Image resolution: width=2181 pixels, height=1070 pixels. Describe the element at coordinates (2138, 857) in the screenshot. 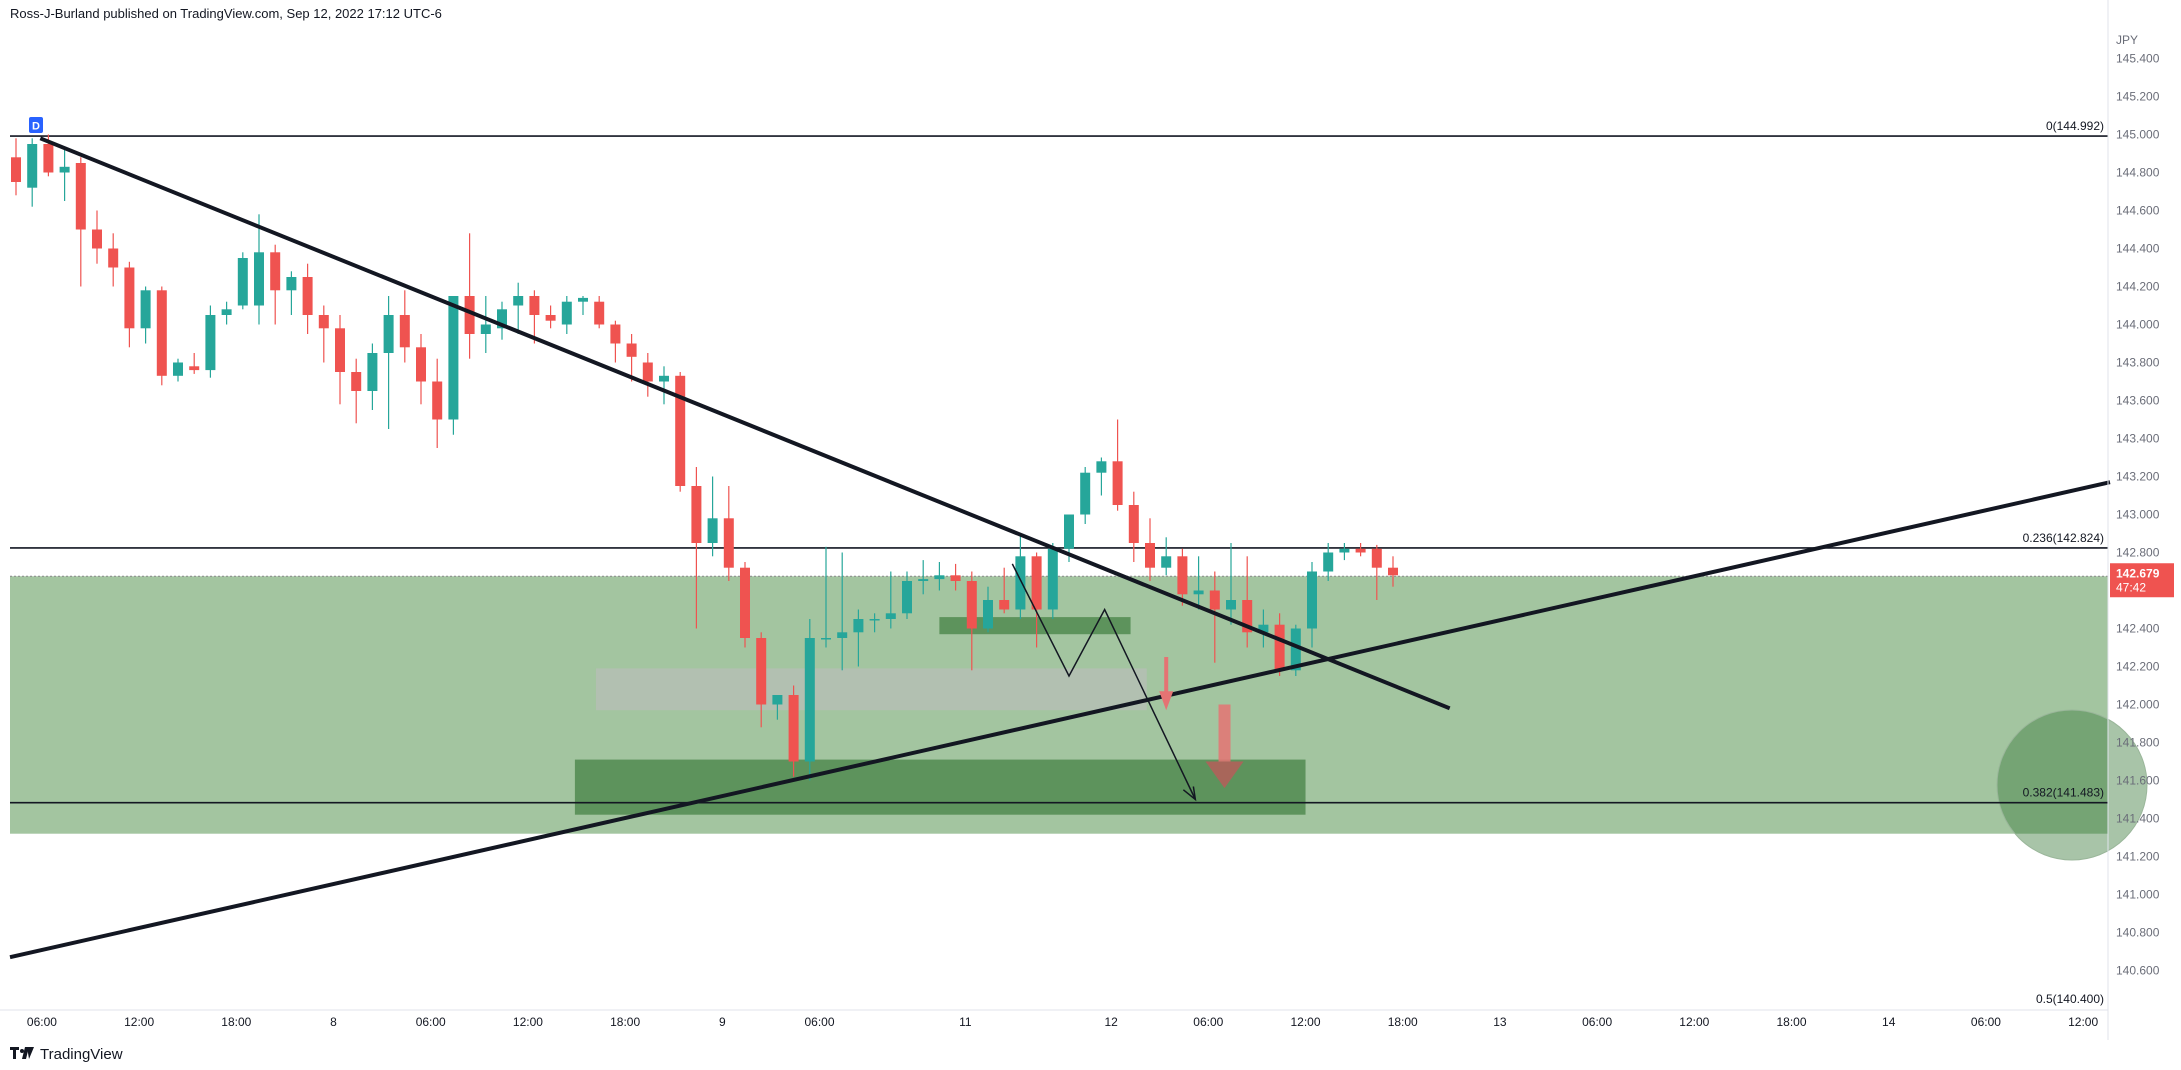

I see `y-tick-label: 141.200` at that location.